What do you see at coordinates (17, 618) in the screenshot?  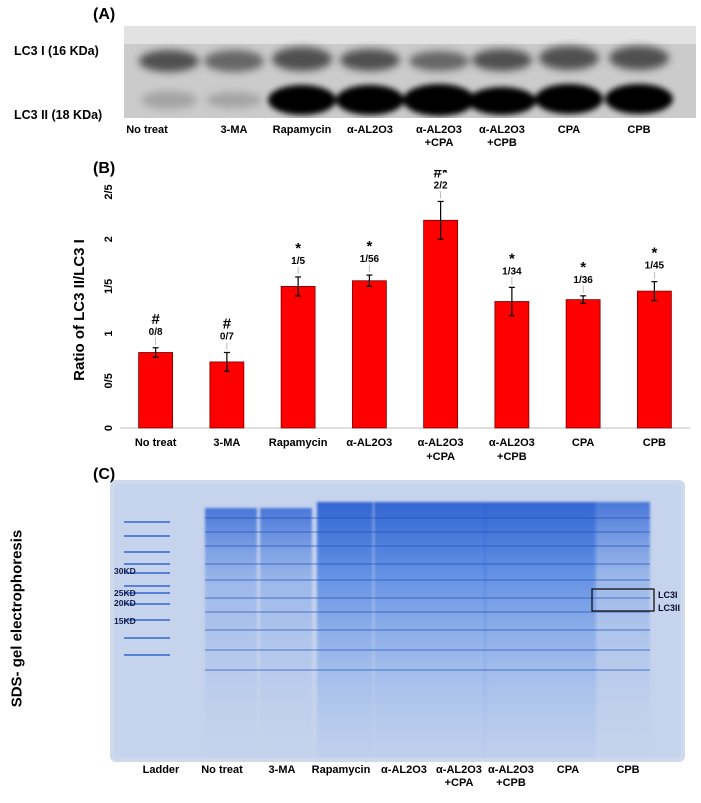 I see `gel-side-title-text: SDS- gel electrophoresis` at bounding box center [17, 618].